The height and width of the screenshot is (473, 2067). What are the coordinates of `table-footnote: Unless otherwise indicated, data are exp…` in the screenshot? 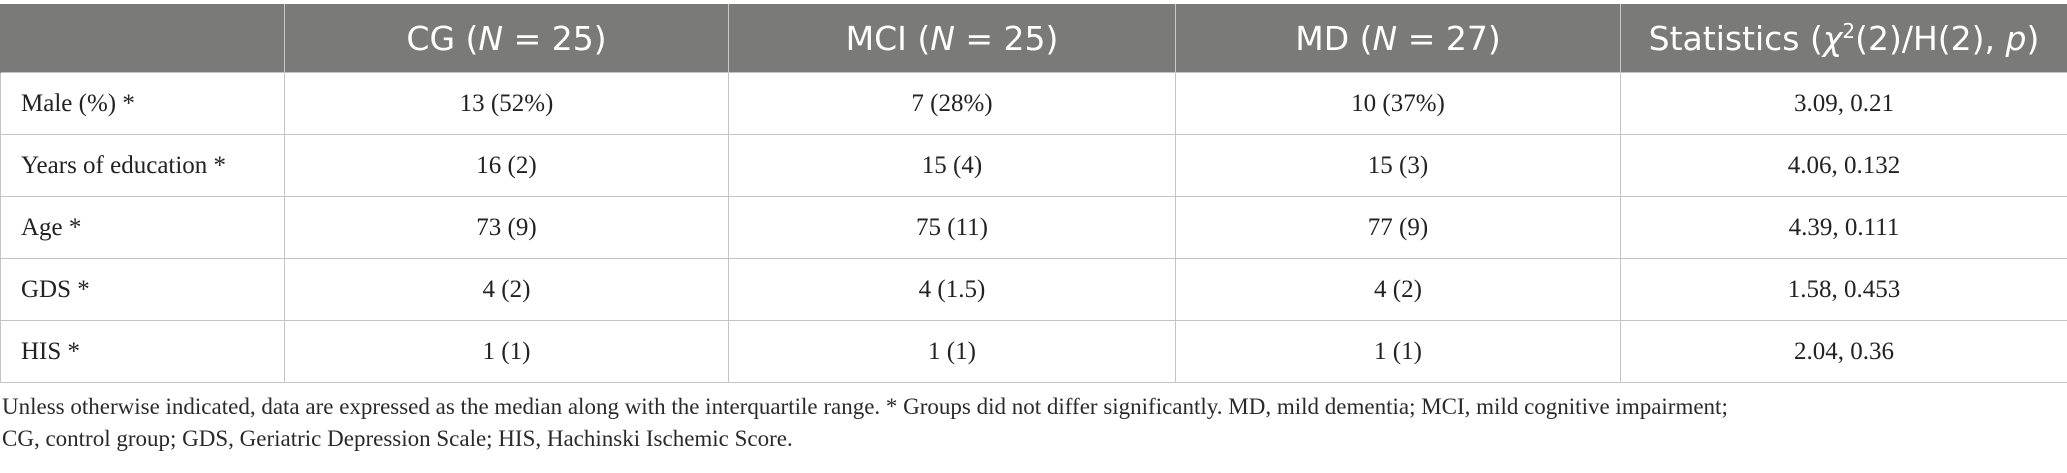 It's located at (1032, 423).